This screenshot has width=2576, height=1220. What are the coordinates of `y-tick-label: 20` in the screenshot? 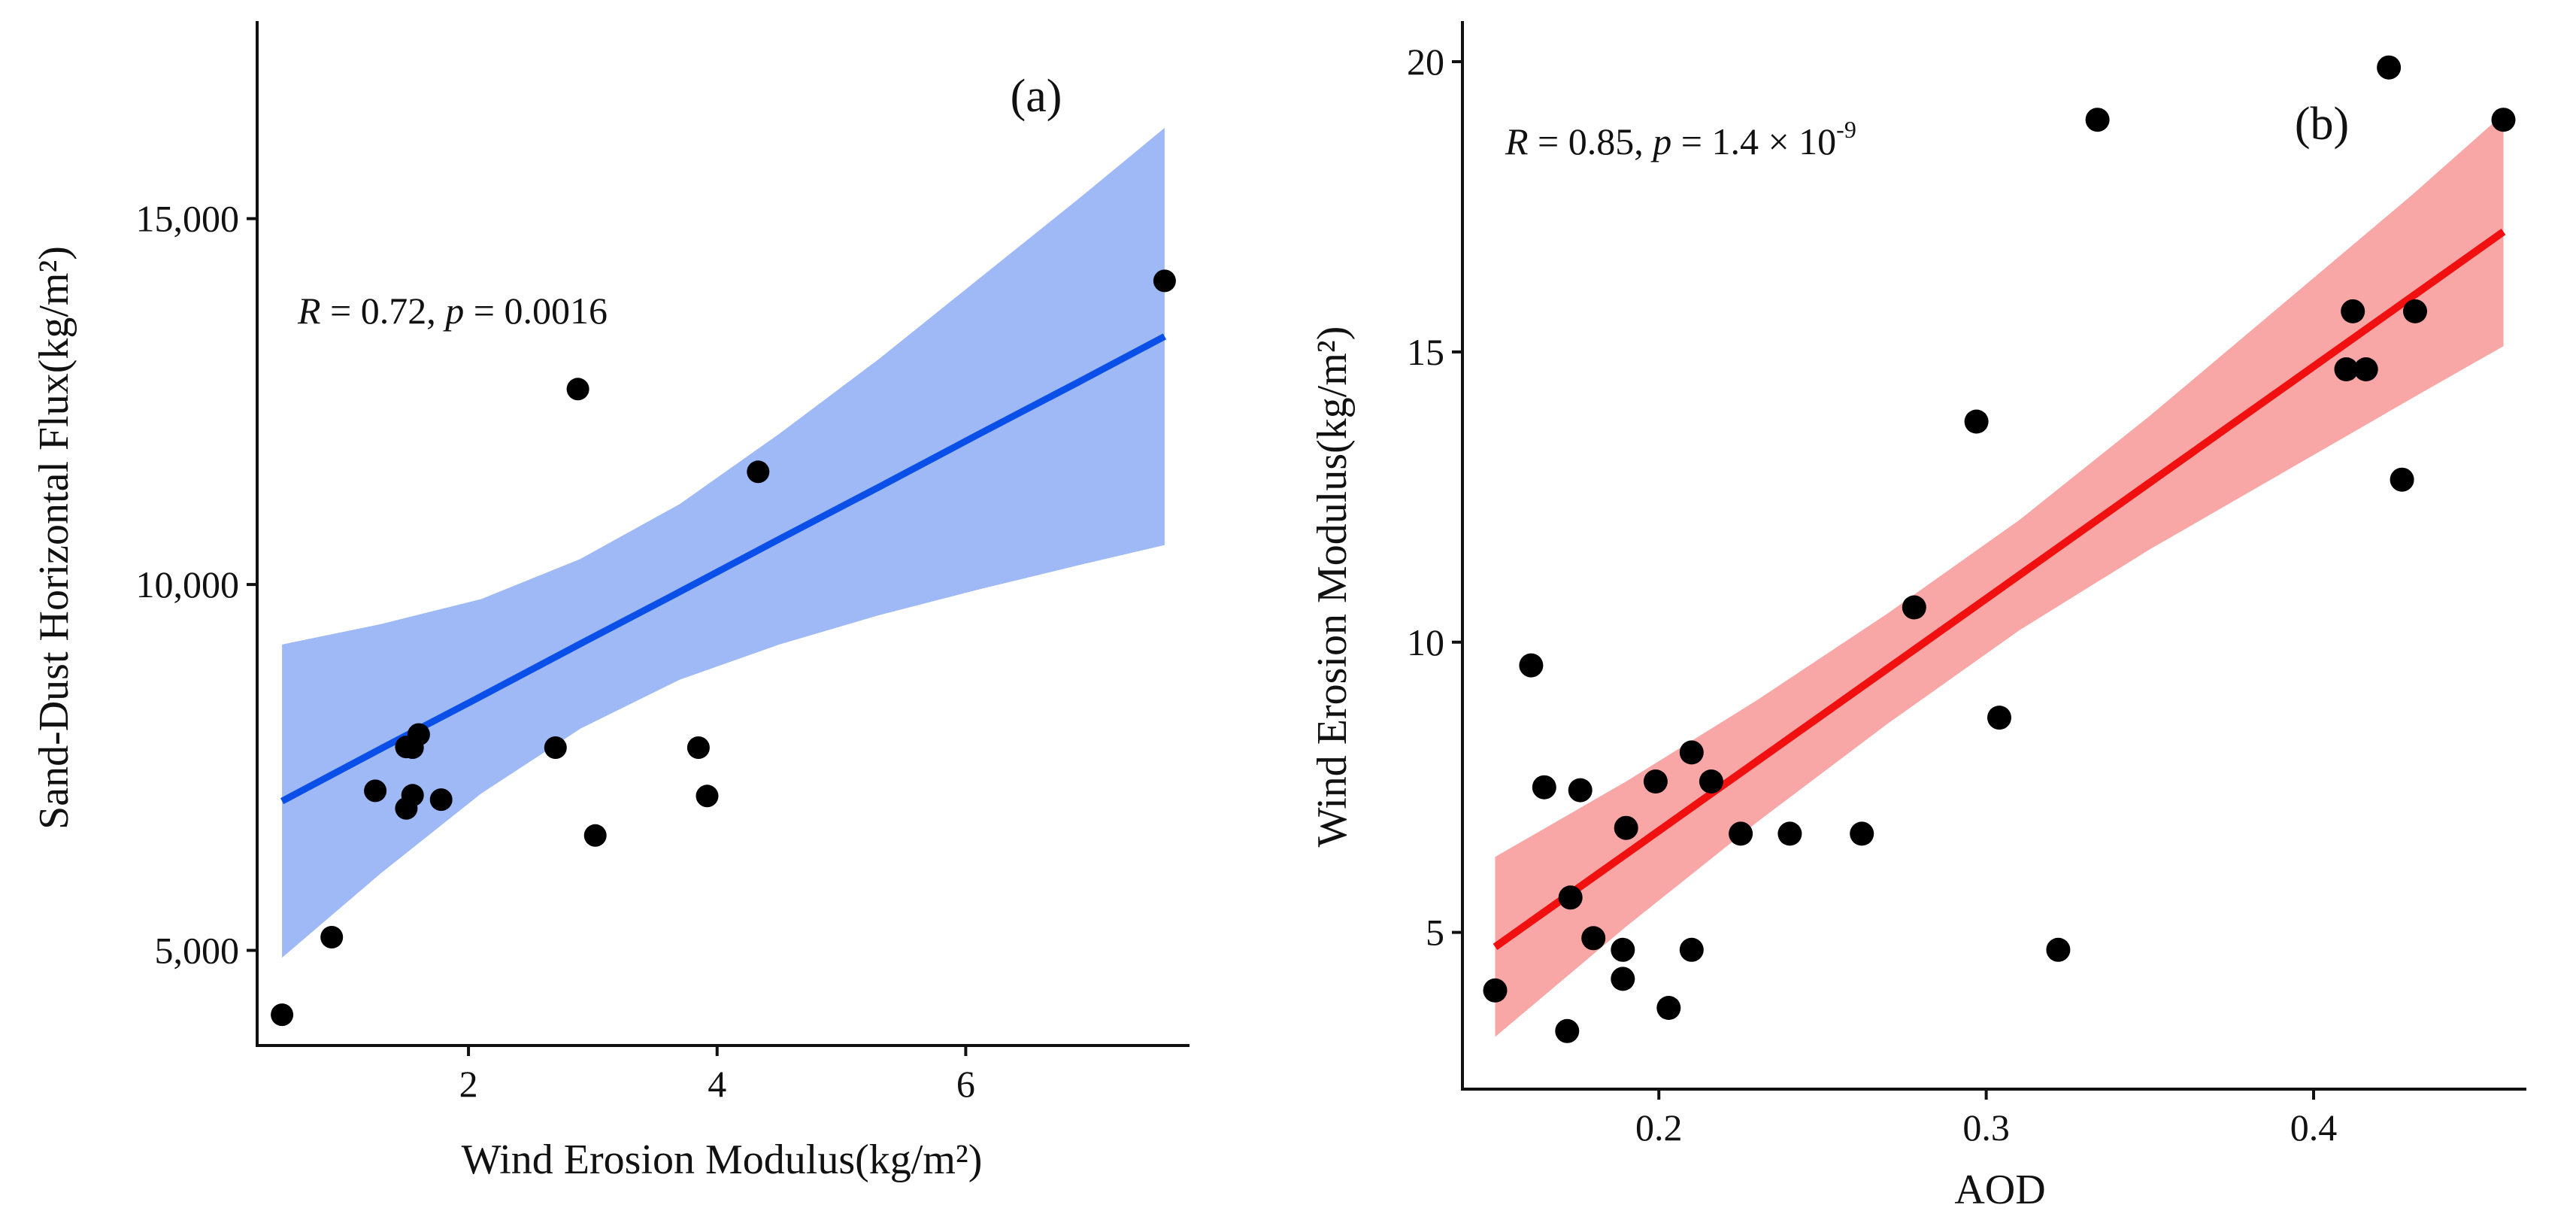 It's located at (1425, 62).